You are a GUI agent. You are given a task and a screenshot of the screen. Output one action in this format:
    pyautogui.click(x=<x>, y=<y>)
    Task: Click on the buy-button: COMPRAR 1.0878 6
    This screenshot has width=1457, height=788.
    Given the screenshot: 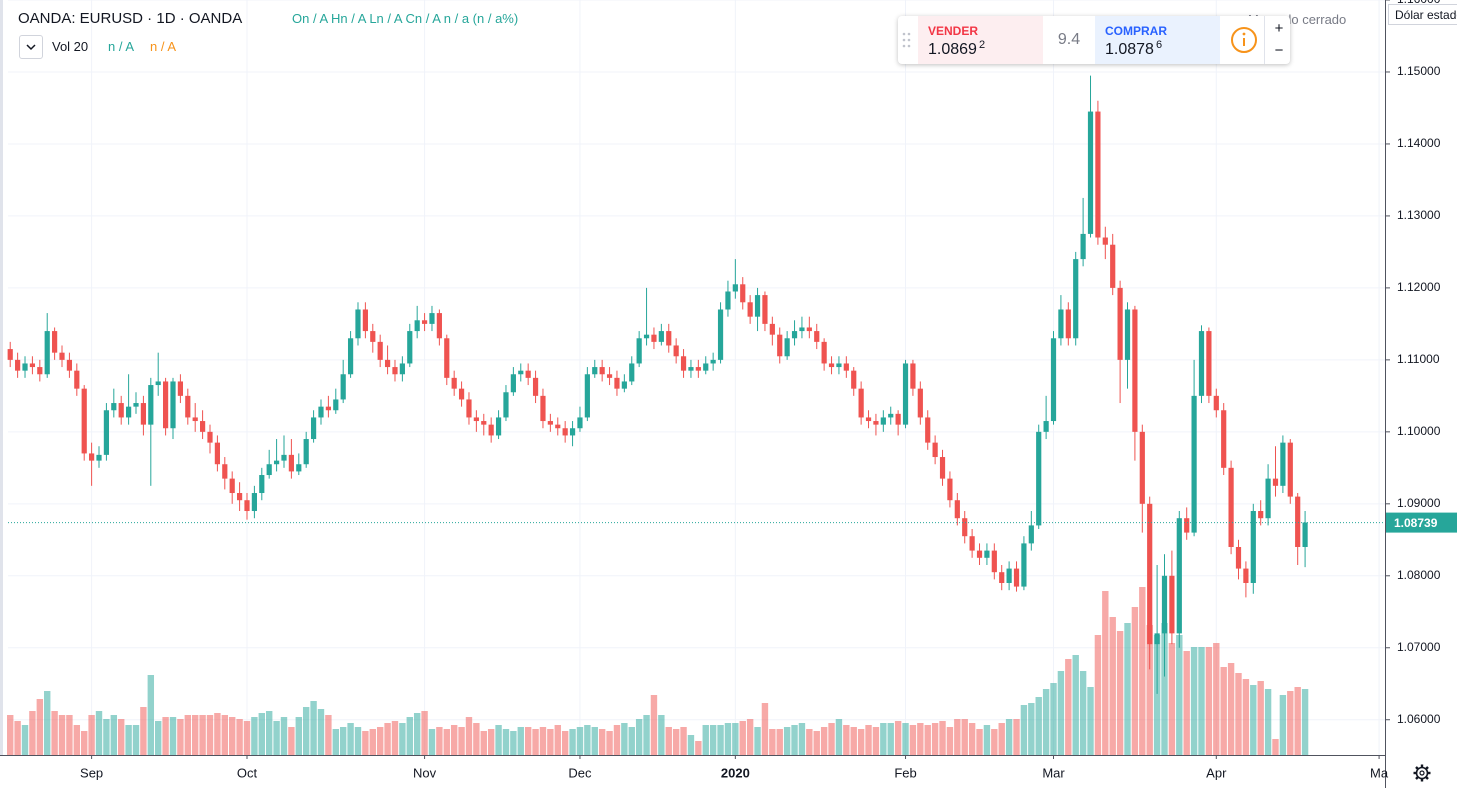 What is the action you would take?
    pyautogui.click(x=1157, y=40)
    